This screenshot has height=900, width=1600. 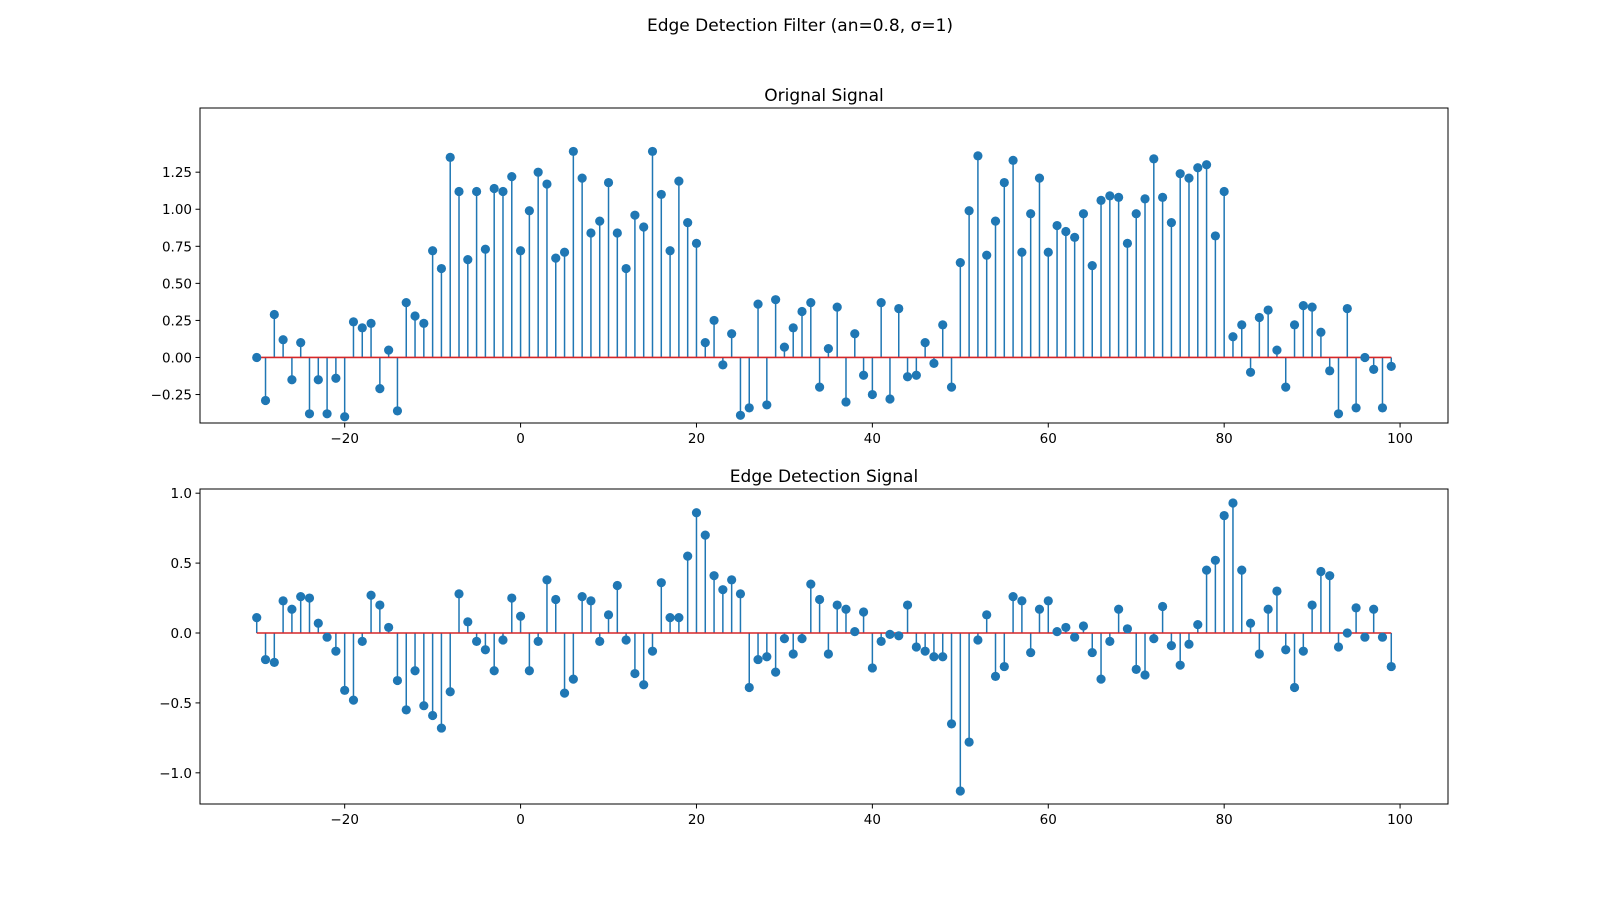 I want to click on y-tick-label: 0.25, so click(x=177, y=321).